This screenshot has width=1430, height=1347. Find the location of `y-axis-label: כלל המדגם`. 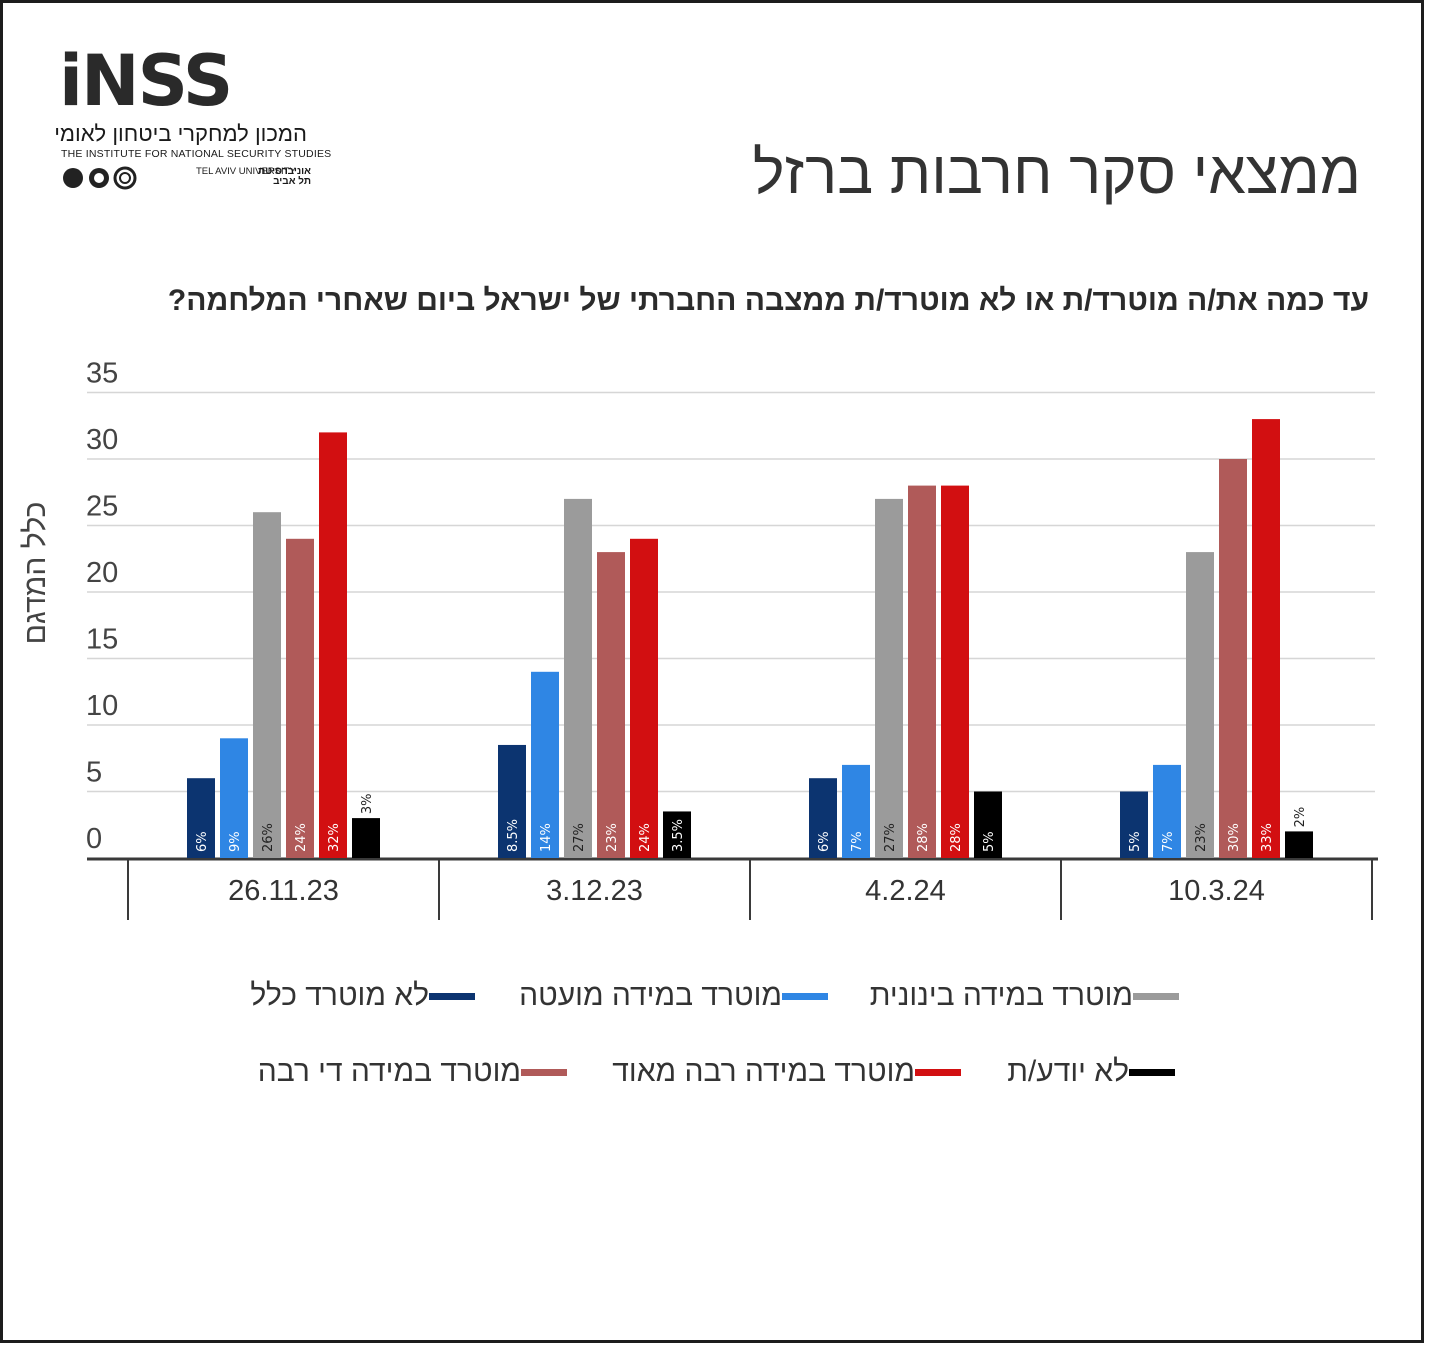

y-axis-label: כלל המדגם is located at coordinates (35, 573).